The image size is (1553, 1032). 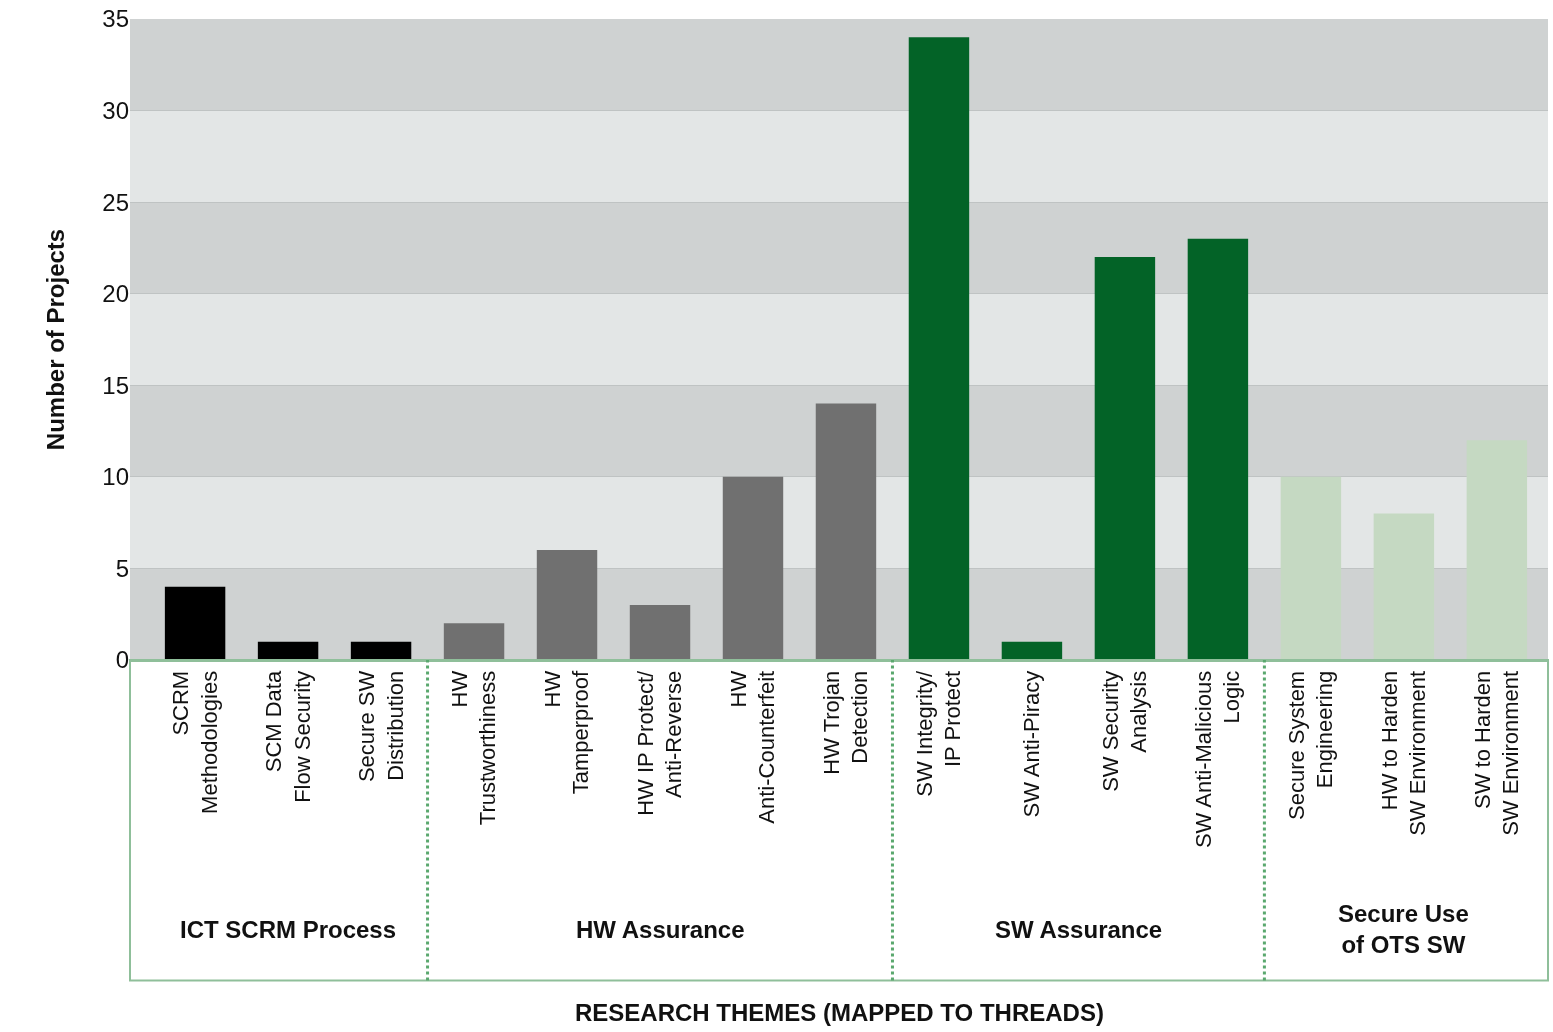 What do you see at coordinates (1403, 929) in the screenshot?
I see `text: Secure Use of OTS SW` at bounding box center [1403, 929].